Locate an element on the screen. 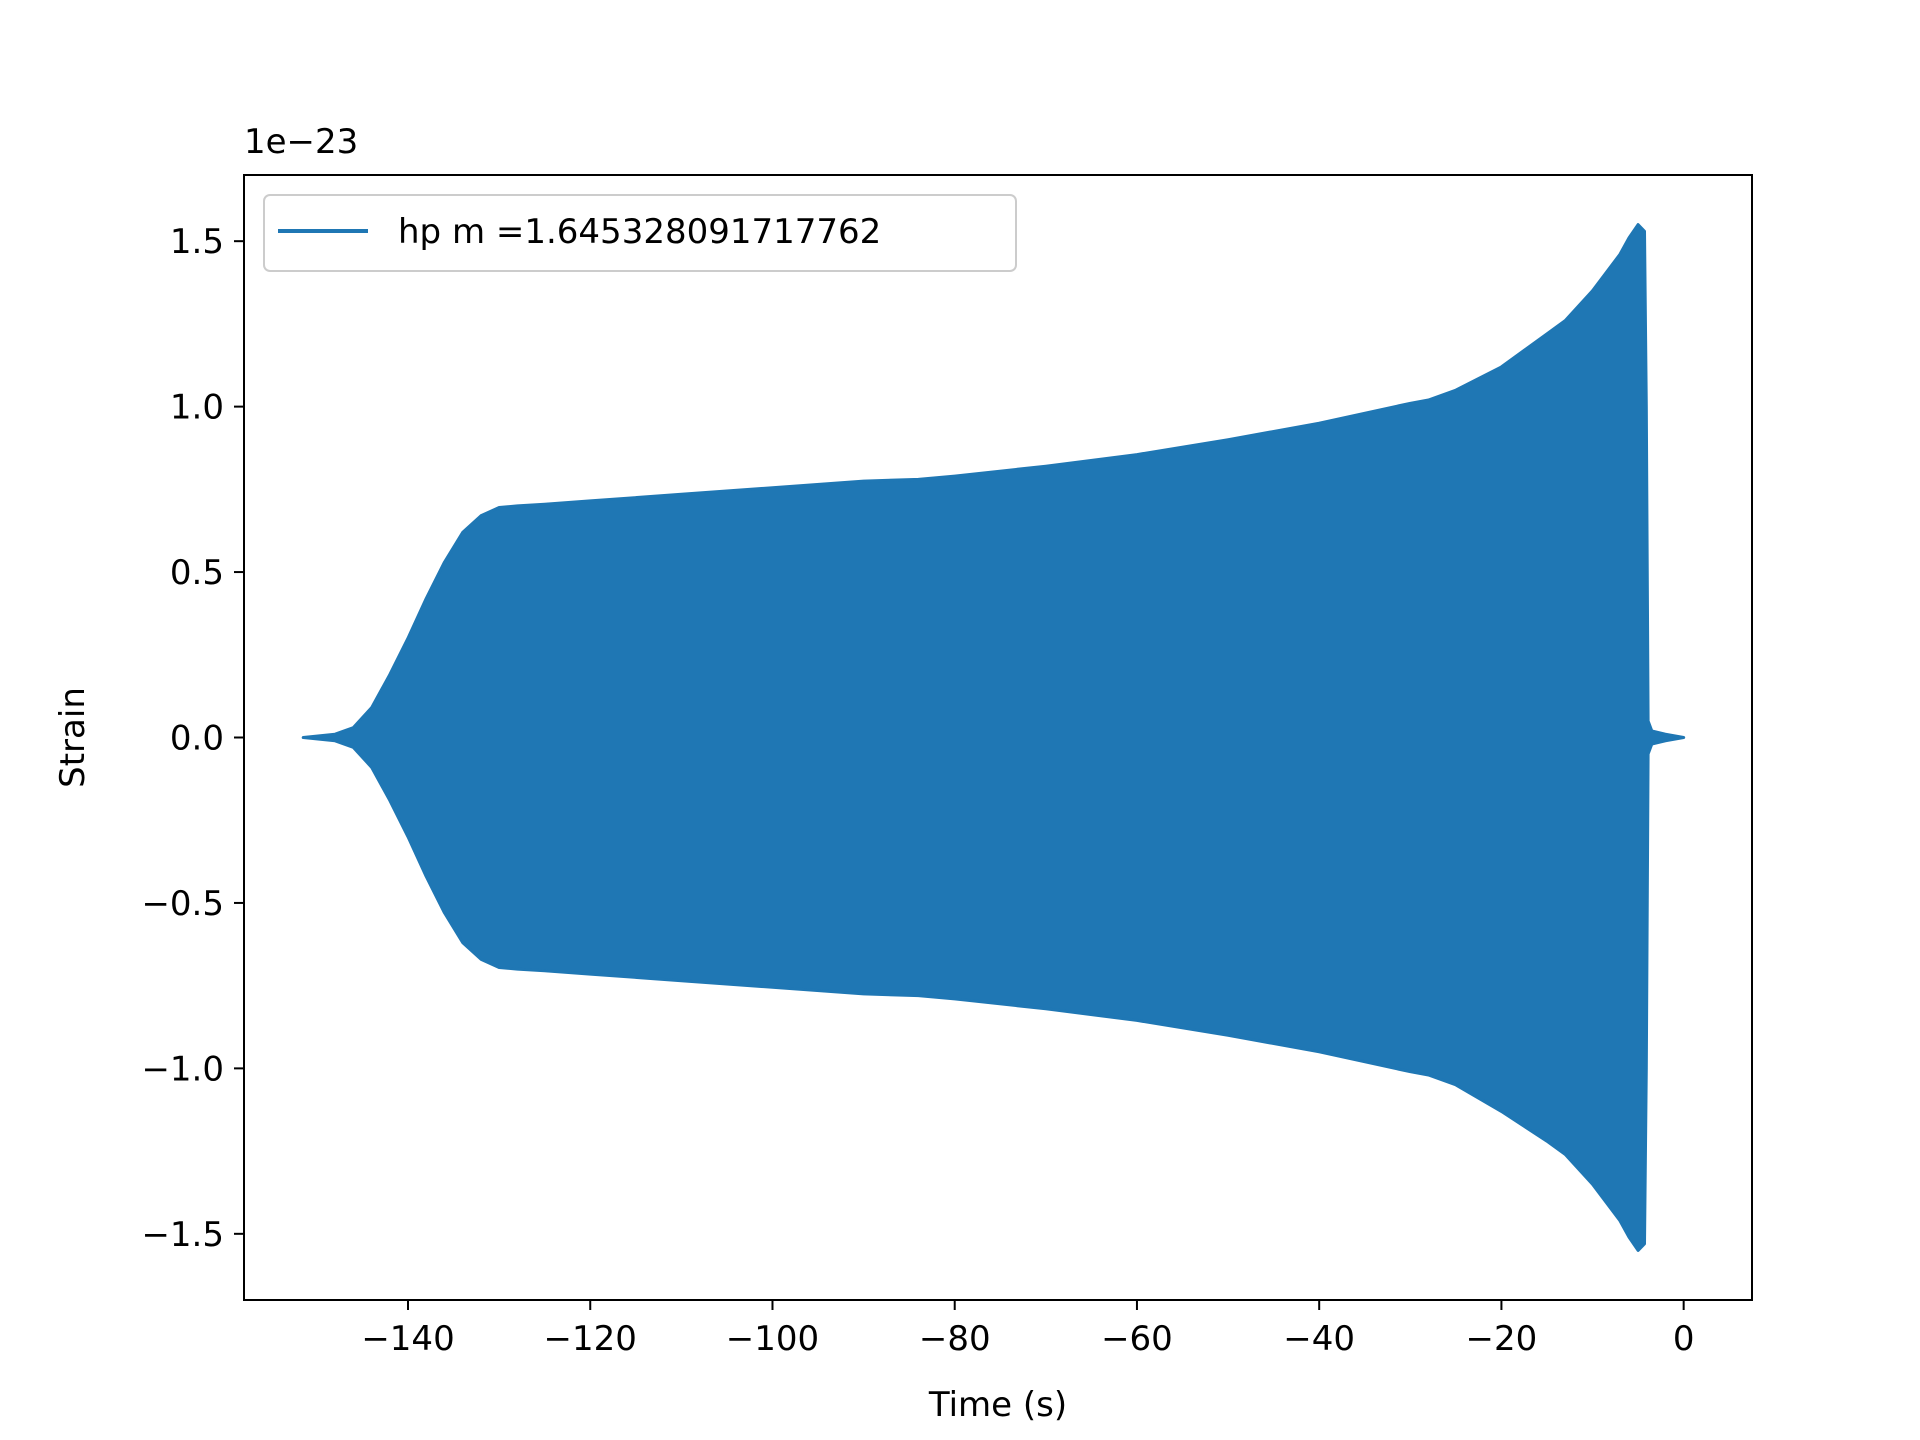 This screenshot has width=1920, height=1440. x-tick-label: −140 is located at coordinates (407, 1339).